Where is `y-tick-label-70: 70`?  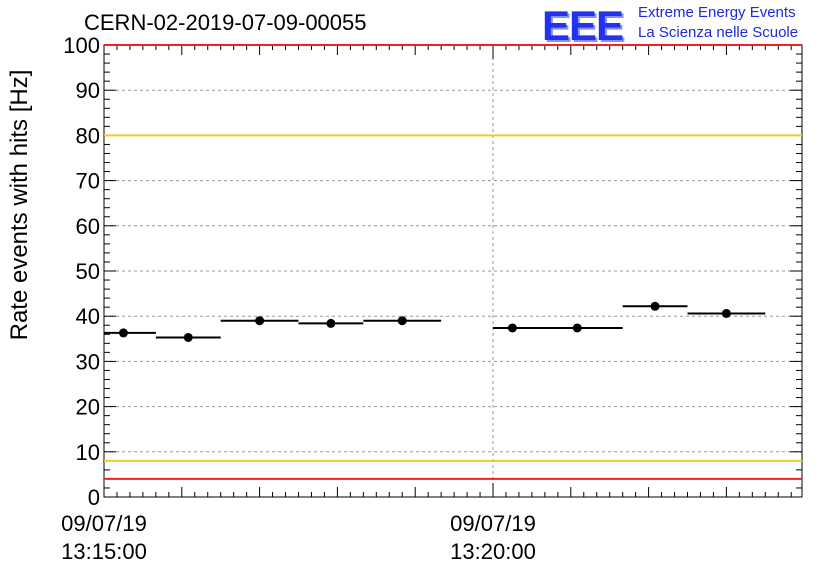 y-tick-label-70: 70 is located at coordinates (88, 181).